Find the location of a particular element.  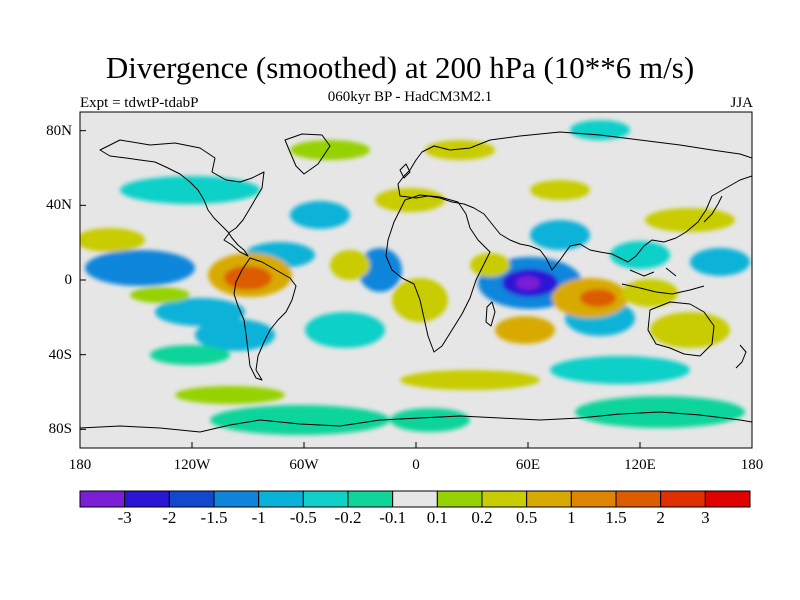

coastline-africa is located at coordinates (438, 273).